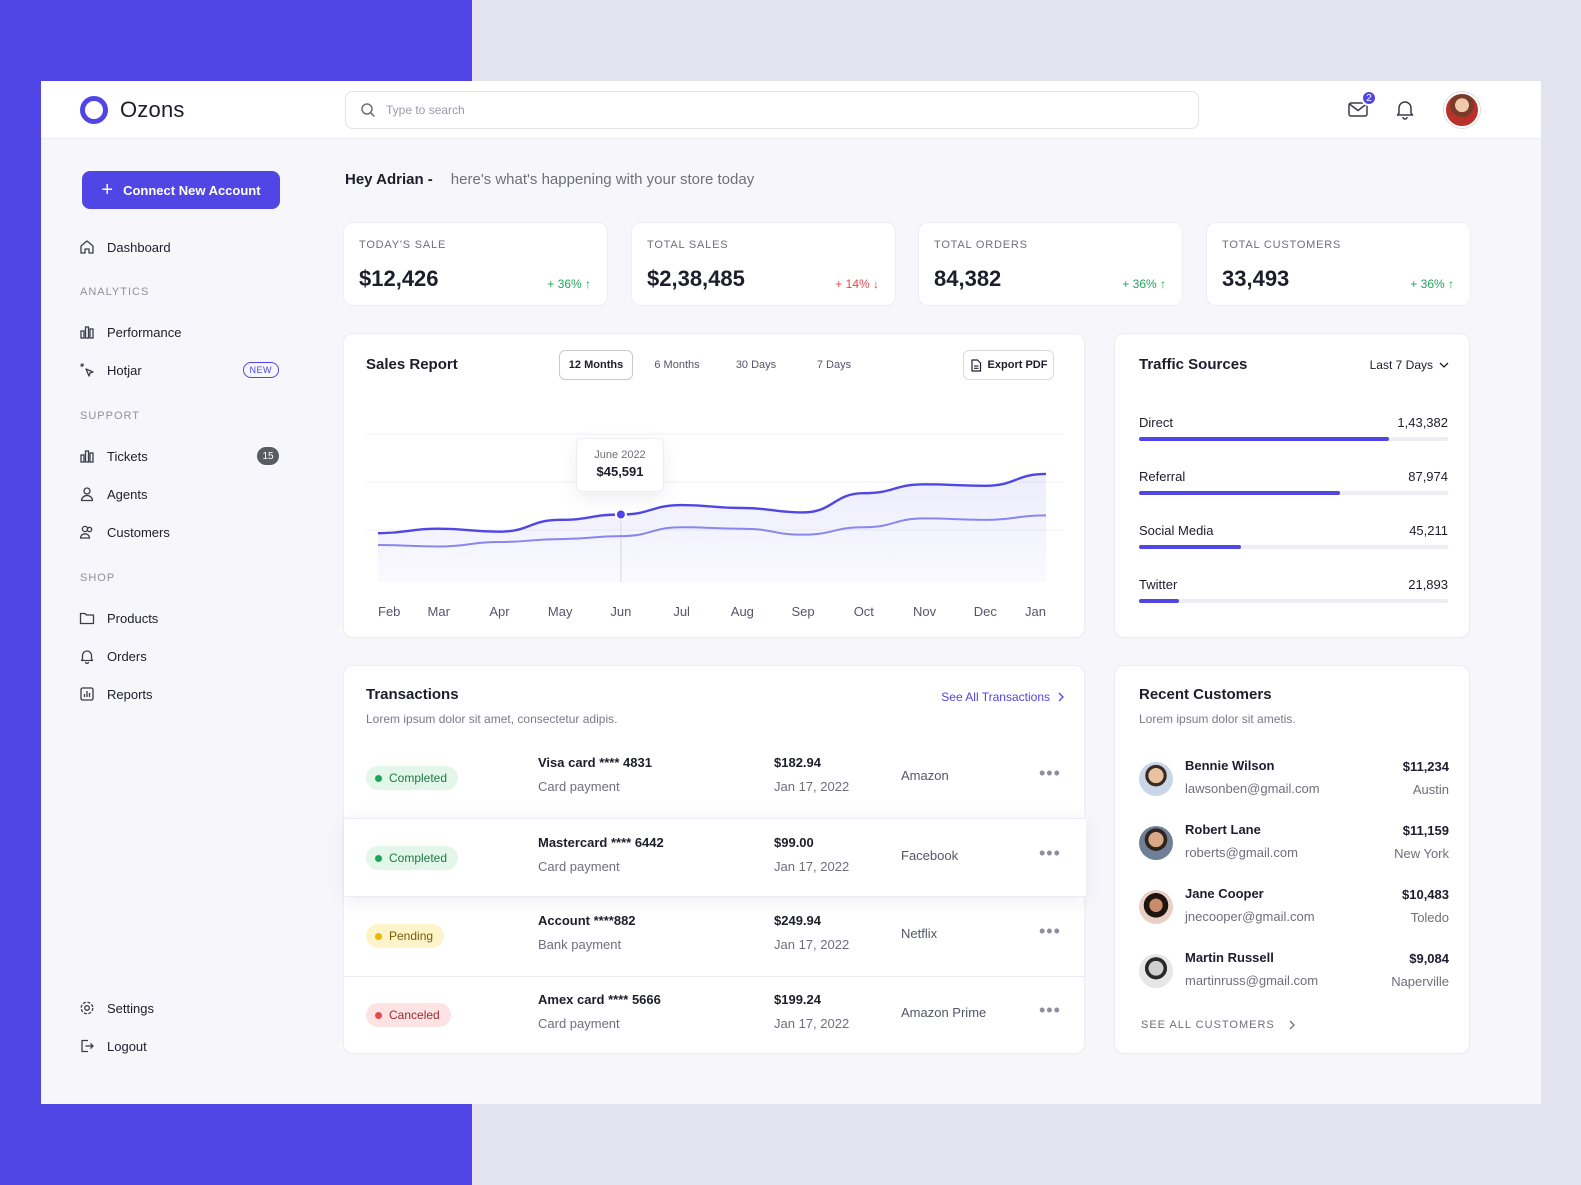 The width and height of the screenshot is (1581, 1185). I want to click on sales-line-chart: Feb Mar Apr May Jun Jul Aug Sep Oct Nov Dec Jan, so click(715, 526).